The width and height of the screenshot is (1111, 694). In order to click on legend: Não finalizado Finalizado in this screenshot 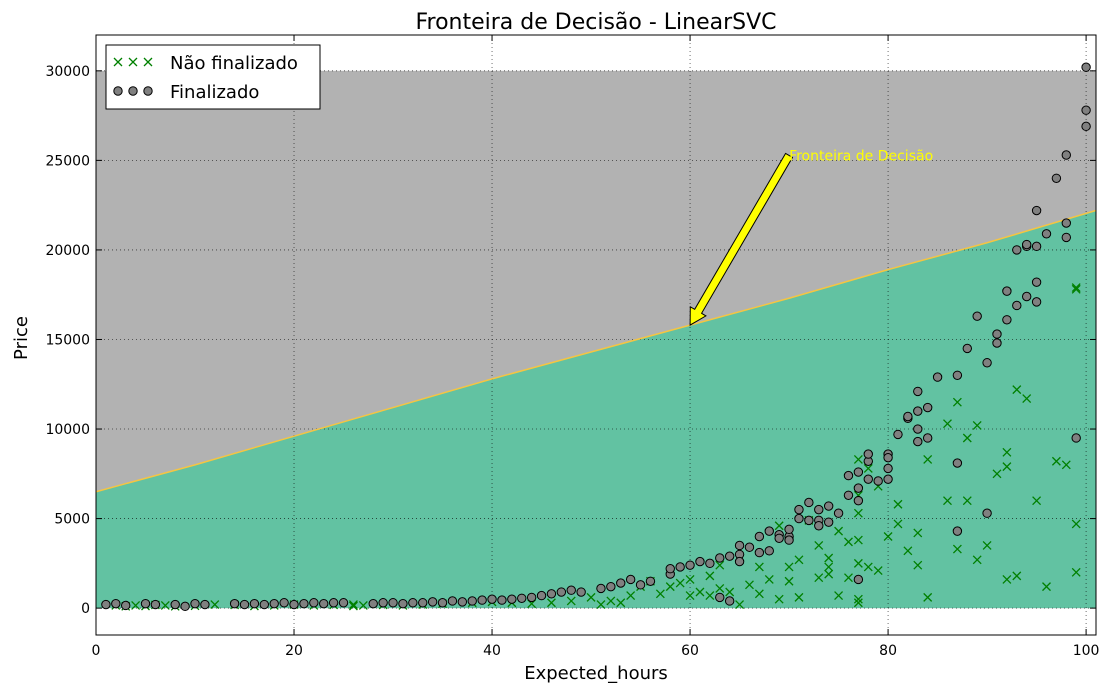, I will do `click(213, 77)`.